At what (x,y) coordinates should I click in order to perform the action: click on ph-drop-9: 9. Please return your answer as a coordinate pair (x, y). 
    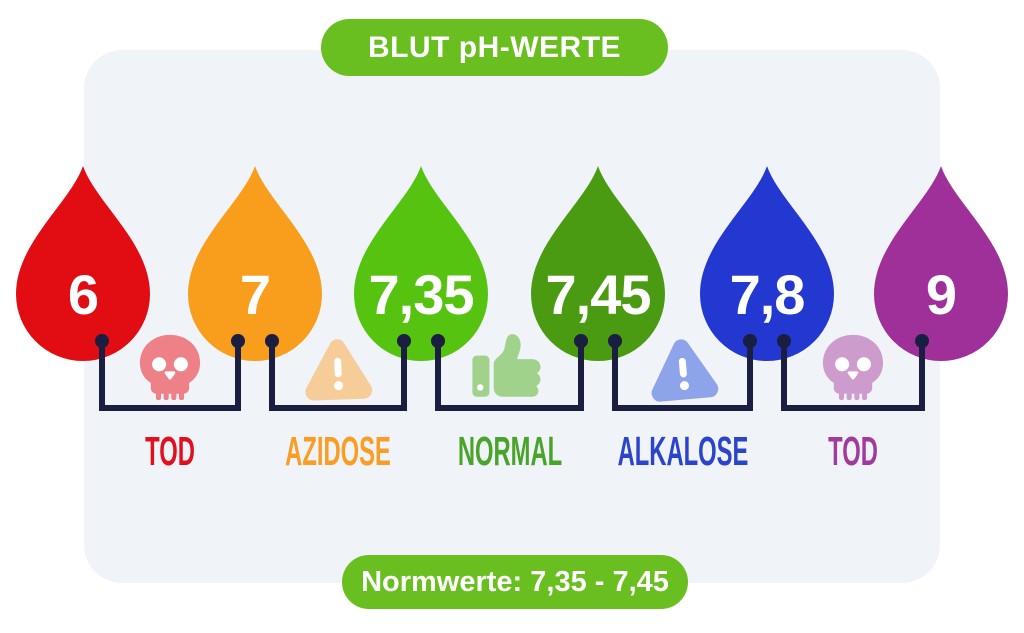
    Looking at the image, I should click on (941, 262).